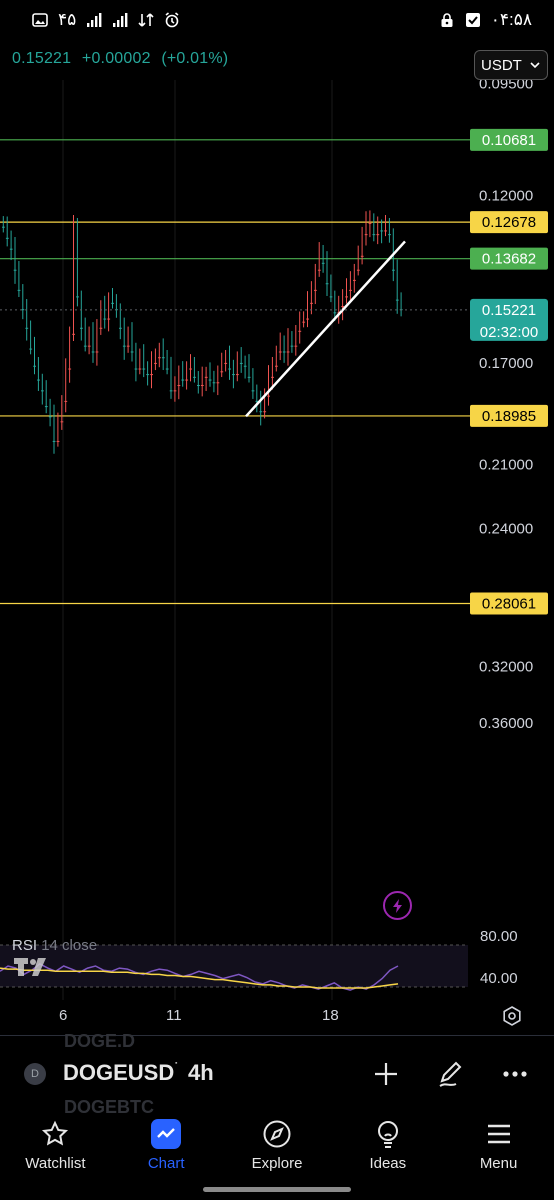 This screenshot has width=554, height=1200. I want to click on time-axis-label: 11, so click(174, 1015).